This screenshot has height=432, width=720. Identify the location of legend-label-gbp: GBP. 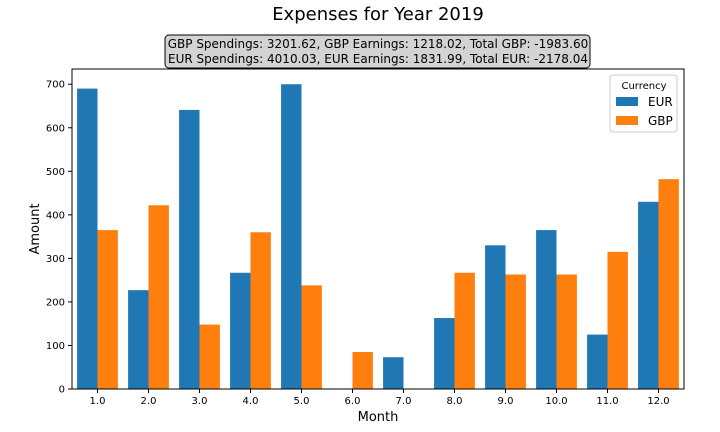
(660, 121).